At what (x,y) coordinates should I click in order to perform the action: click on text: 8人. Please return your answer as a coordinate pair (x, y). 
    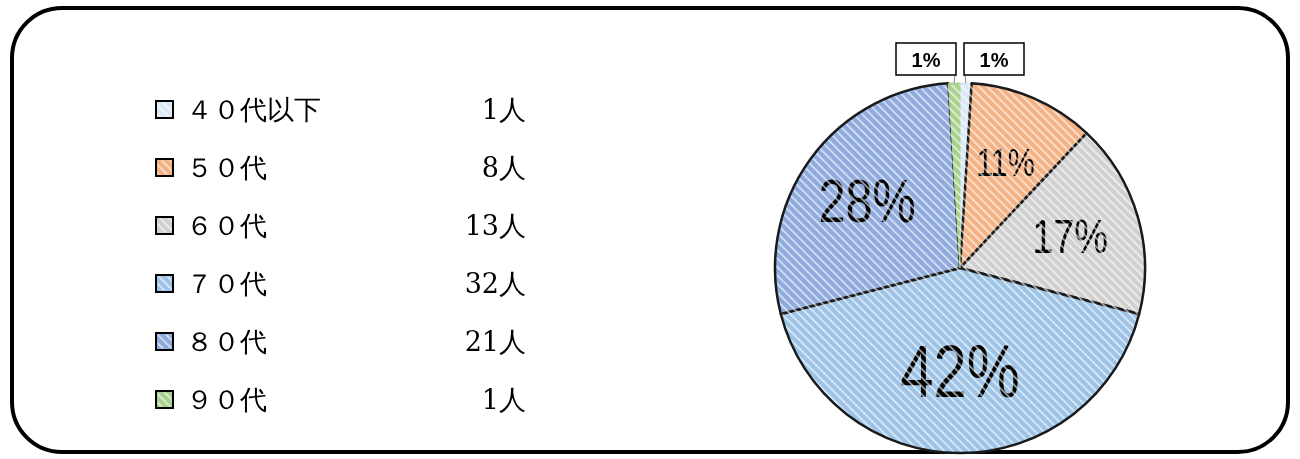
    Looking at the image, I should click on (503, 167).